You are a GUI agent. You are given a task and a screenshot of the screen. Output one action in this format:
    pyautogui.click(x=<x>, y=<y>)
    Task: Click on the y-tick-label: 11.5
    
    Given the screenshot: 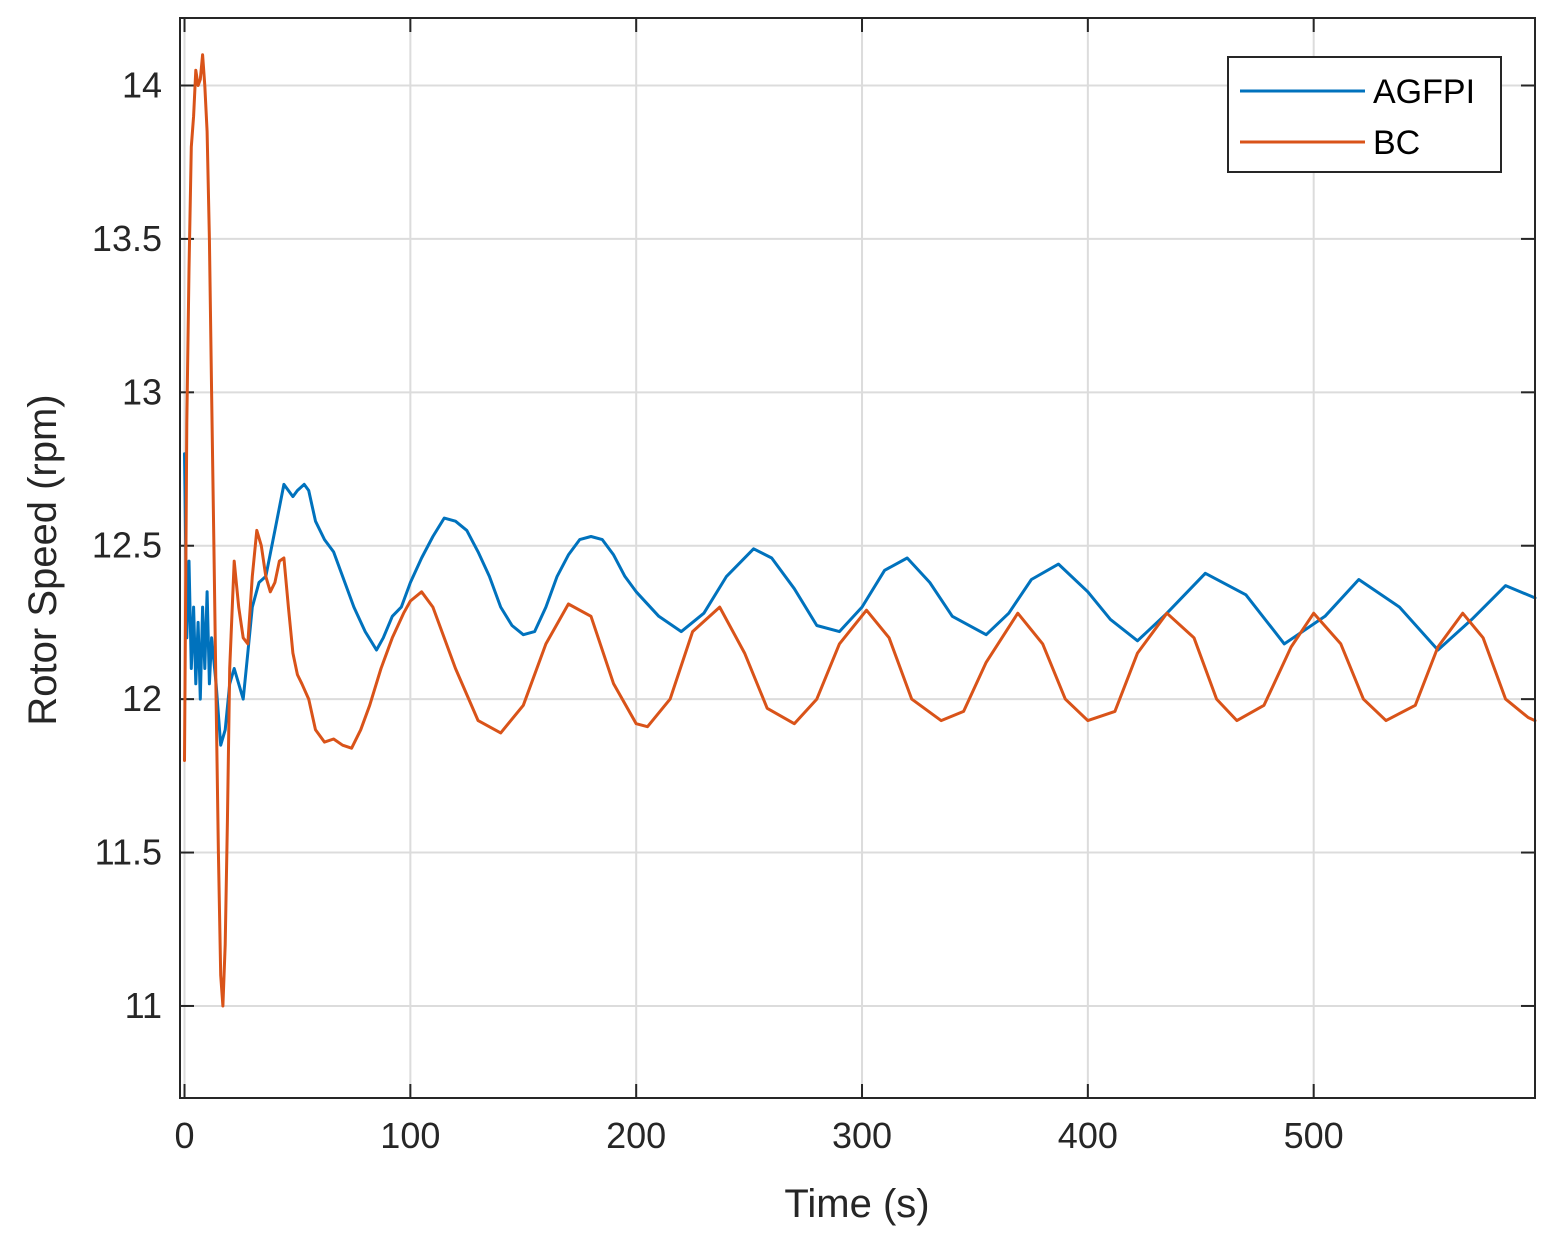 What is the action you would take?
    pyautogui.click(x=128, y=852)
    